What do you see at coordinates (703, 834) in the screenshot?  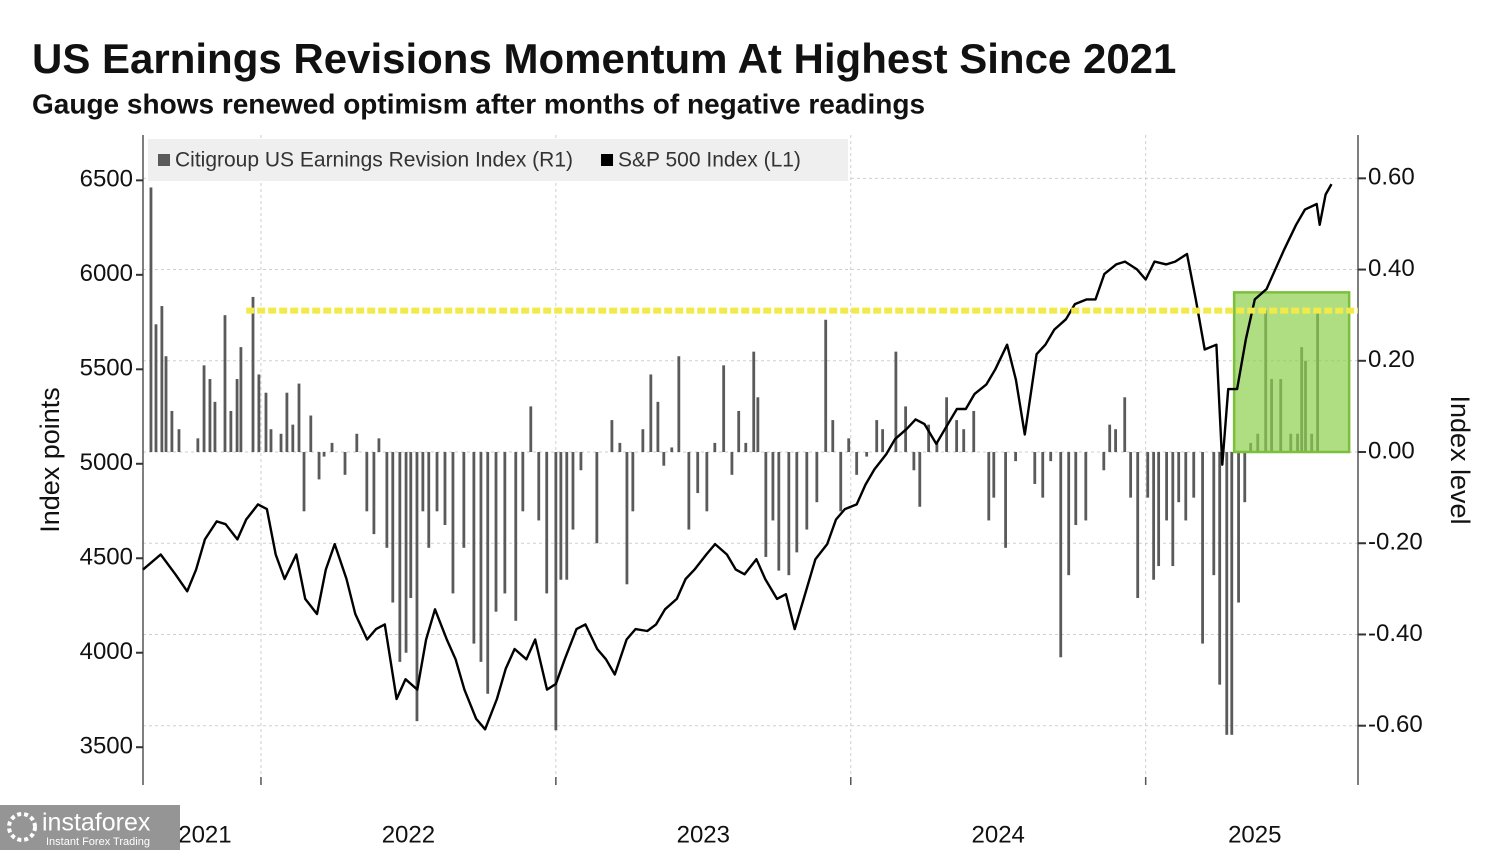 I see `x-tick-label: 2023` at bounding box center [703, 834].